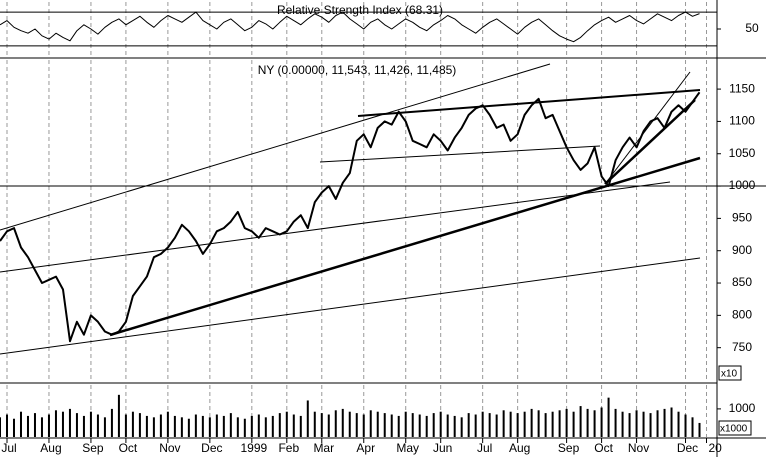 This screenshot has width=766, height=457. Describe the element at coordinates (350, 27) in the screenshot. I see `series-line` at that location.